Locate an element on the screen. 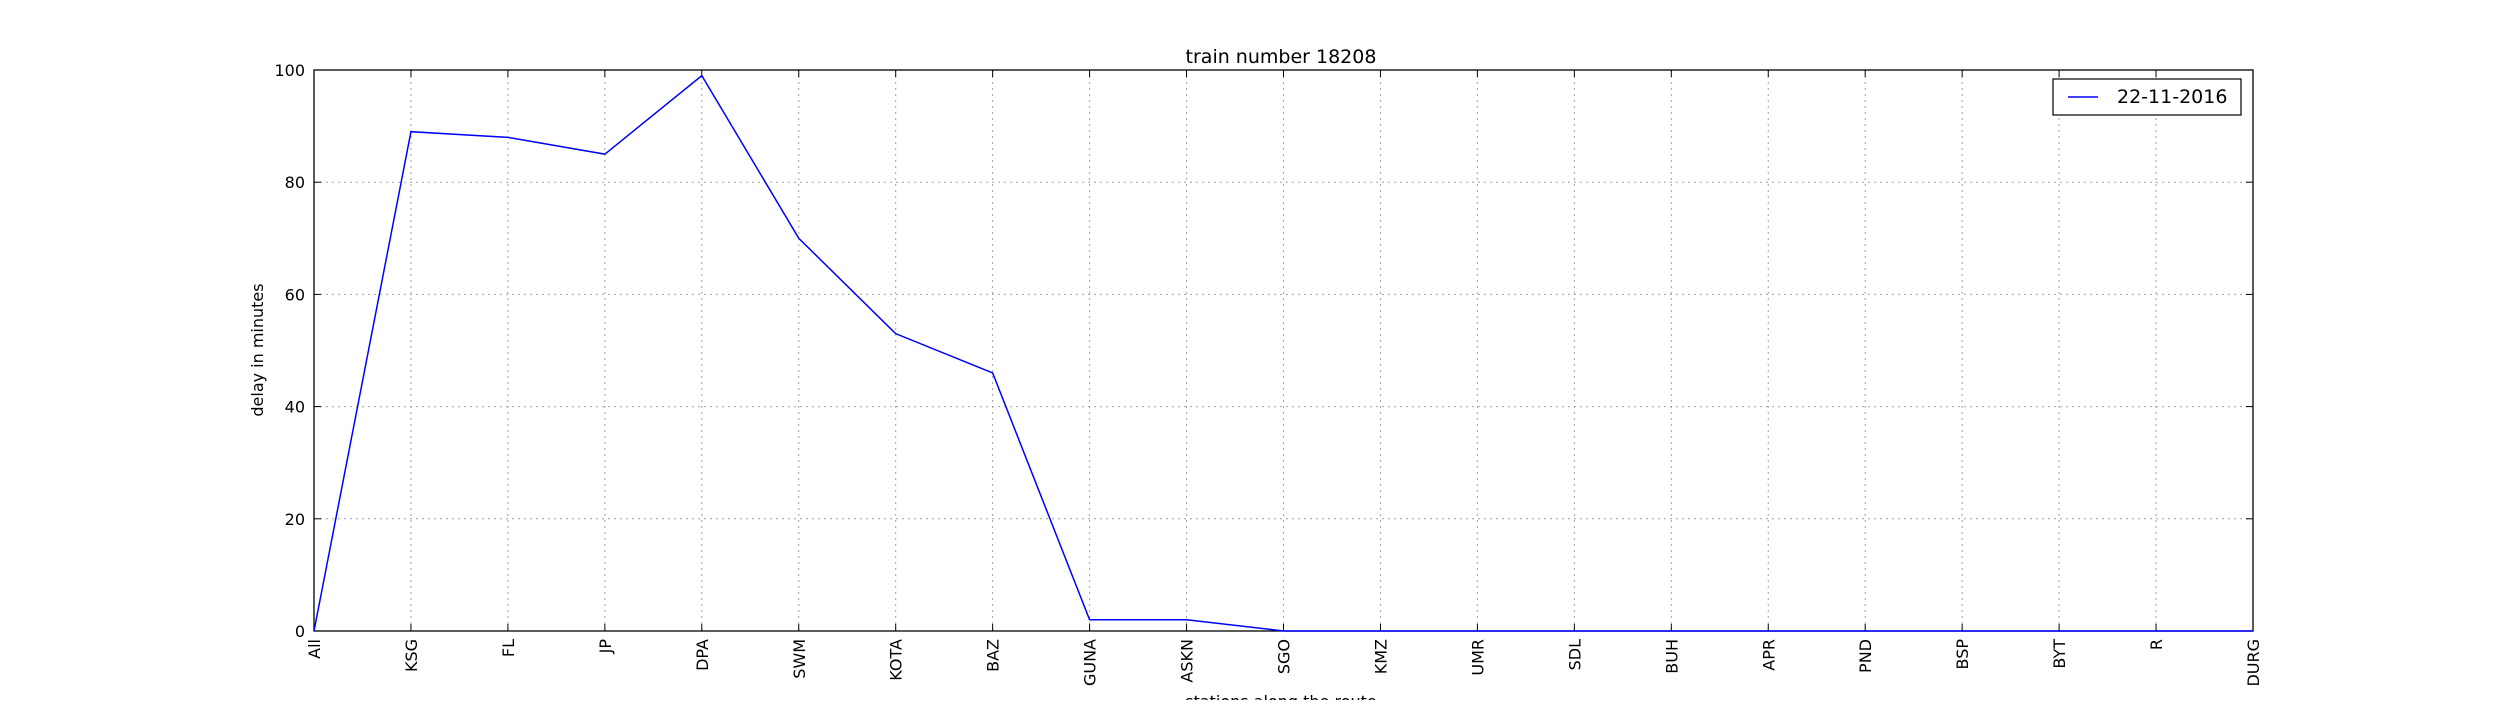 This screenshot has width=2500, height=704. x-tick-label: UMR is located at coordinates (1477, 657).